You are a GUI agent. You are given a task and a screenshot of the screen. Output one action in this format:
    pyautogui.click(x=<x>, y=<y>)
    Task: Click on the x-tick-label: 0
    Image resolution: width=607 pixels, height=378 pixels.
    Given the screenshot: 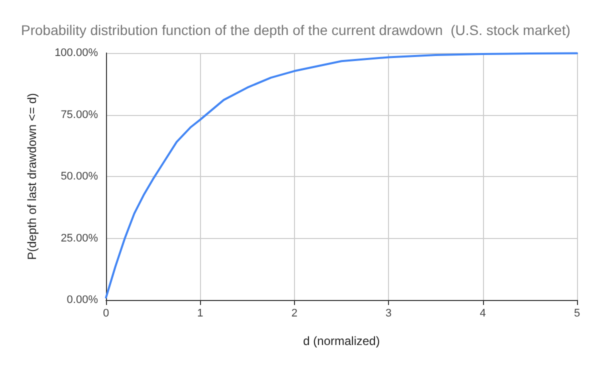 What is the action you would take?
    pyautogui.click(x=106, y=314)
    